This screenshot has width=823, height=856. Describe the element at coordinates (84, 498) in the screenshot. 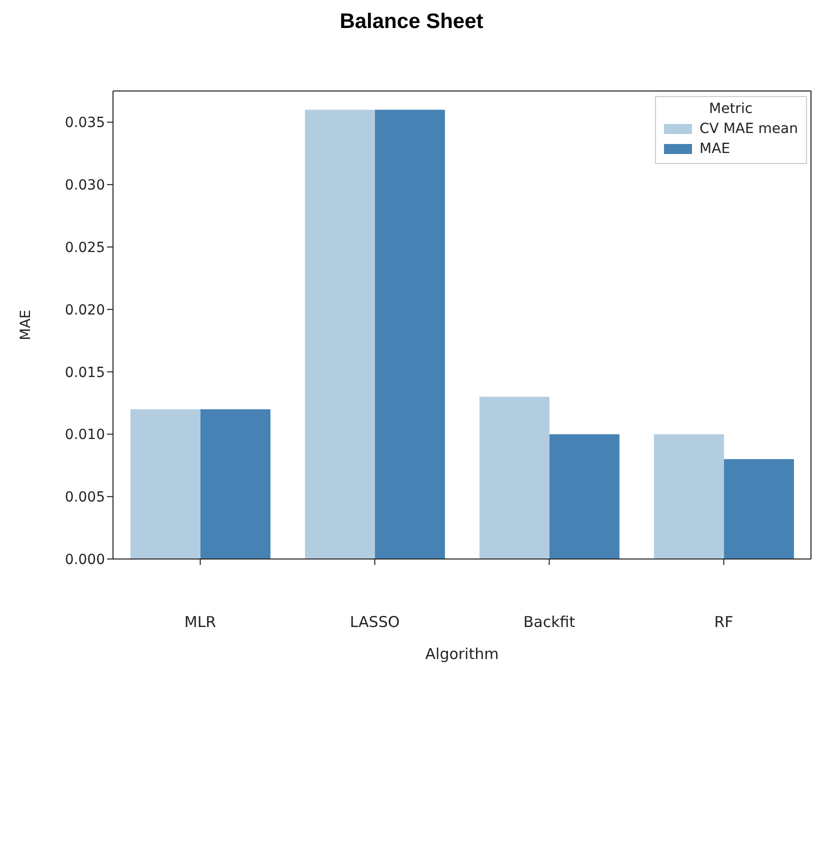

I see `y-tick-label: 0.005` at that location.